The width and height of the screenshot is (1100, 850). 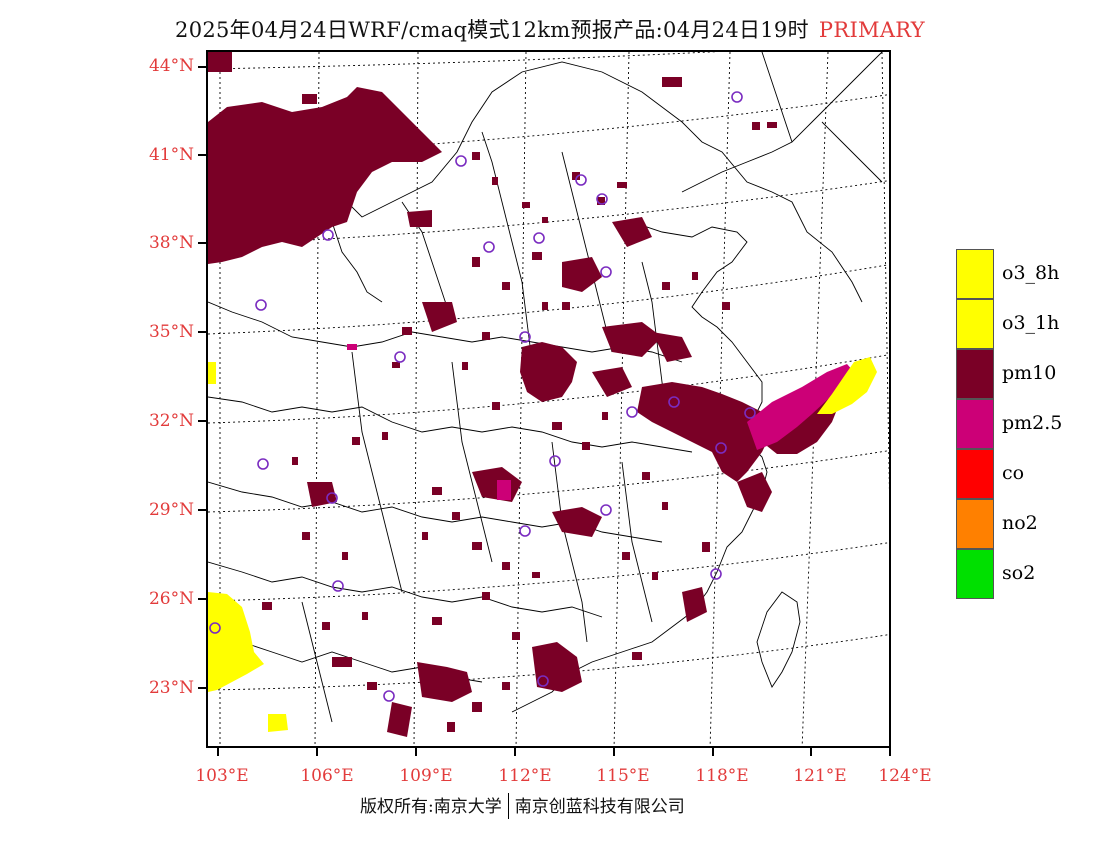 I want to click on lat-label-26: 26°N, so click(x=171, y=599).